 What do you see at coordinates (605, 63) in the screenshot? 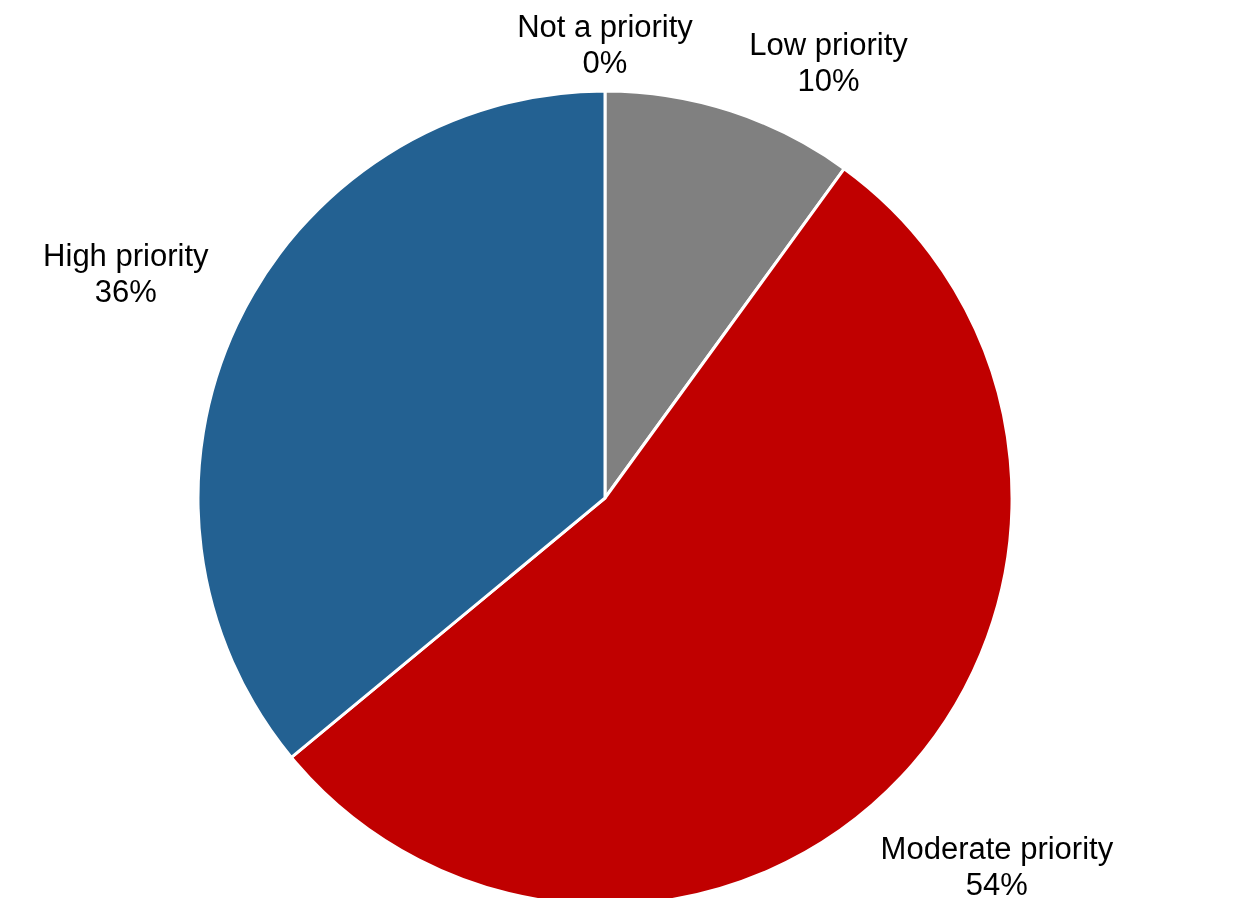
I see `text: 0%` at bounding box center [605, 63].